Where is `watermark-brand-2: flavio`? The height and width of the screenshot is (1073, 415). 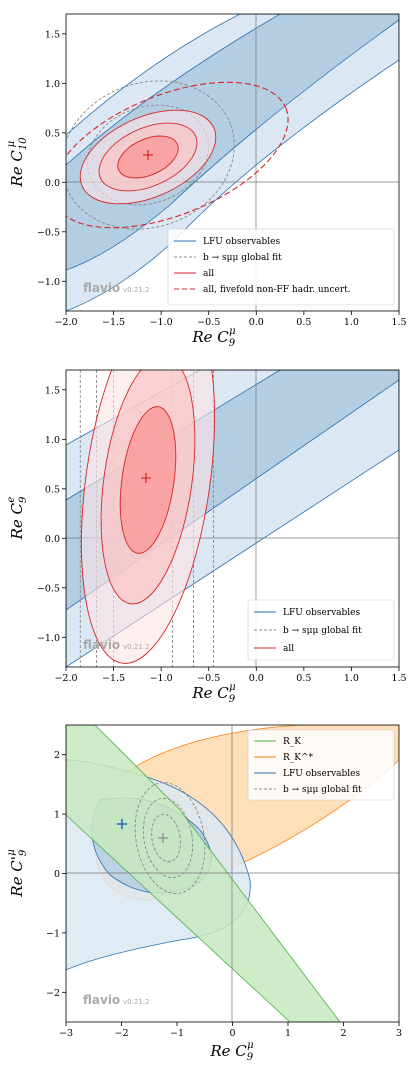 watermark-brand-2: flavio is located at coordinates (101, 645).